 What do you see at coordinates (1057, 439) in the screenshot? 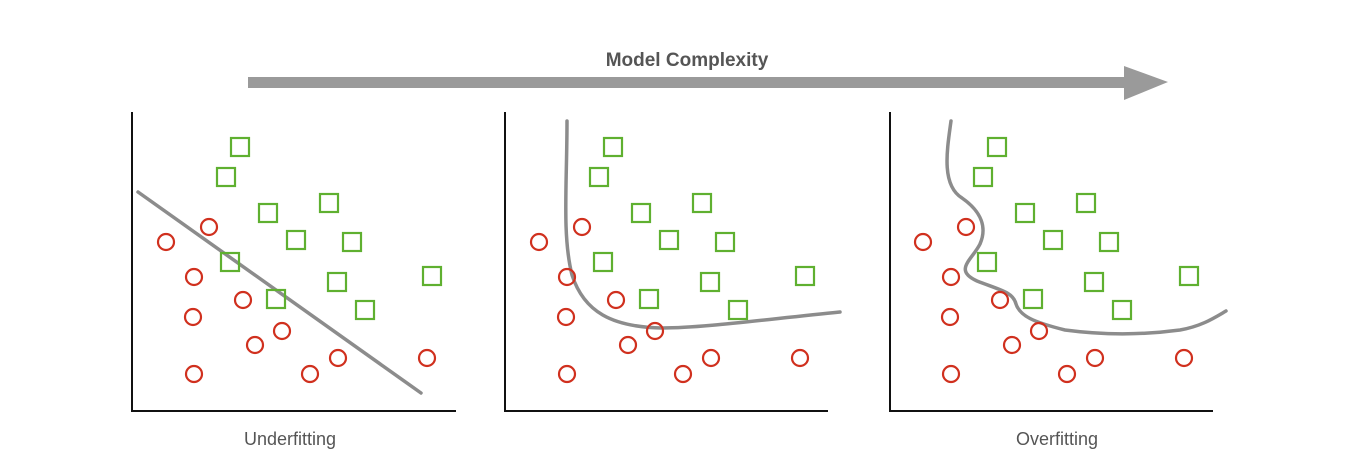
I see `panel-label-overfitting: Overfitting` at bounding box center [1057, 439].